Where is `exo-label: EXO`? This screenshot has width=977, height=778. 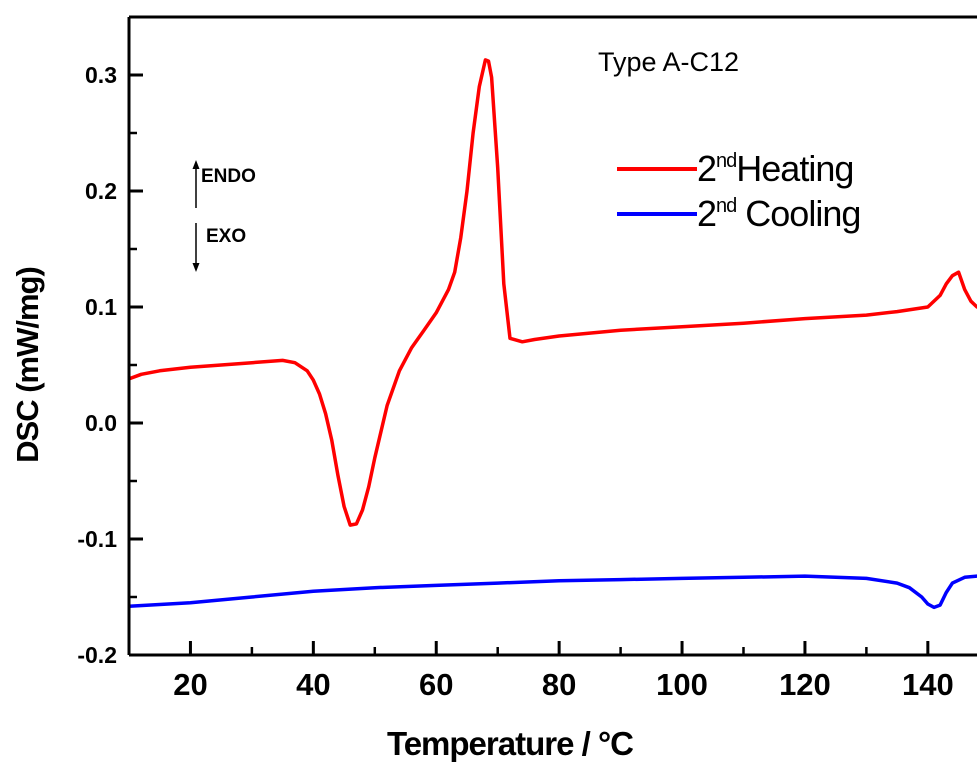 exo-label: EXO is located at coordinates (226, 236).